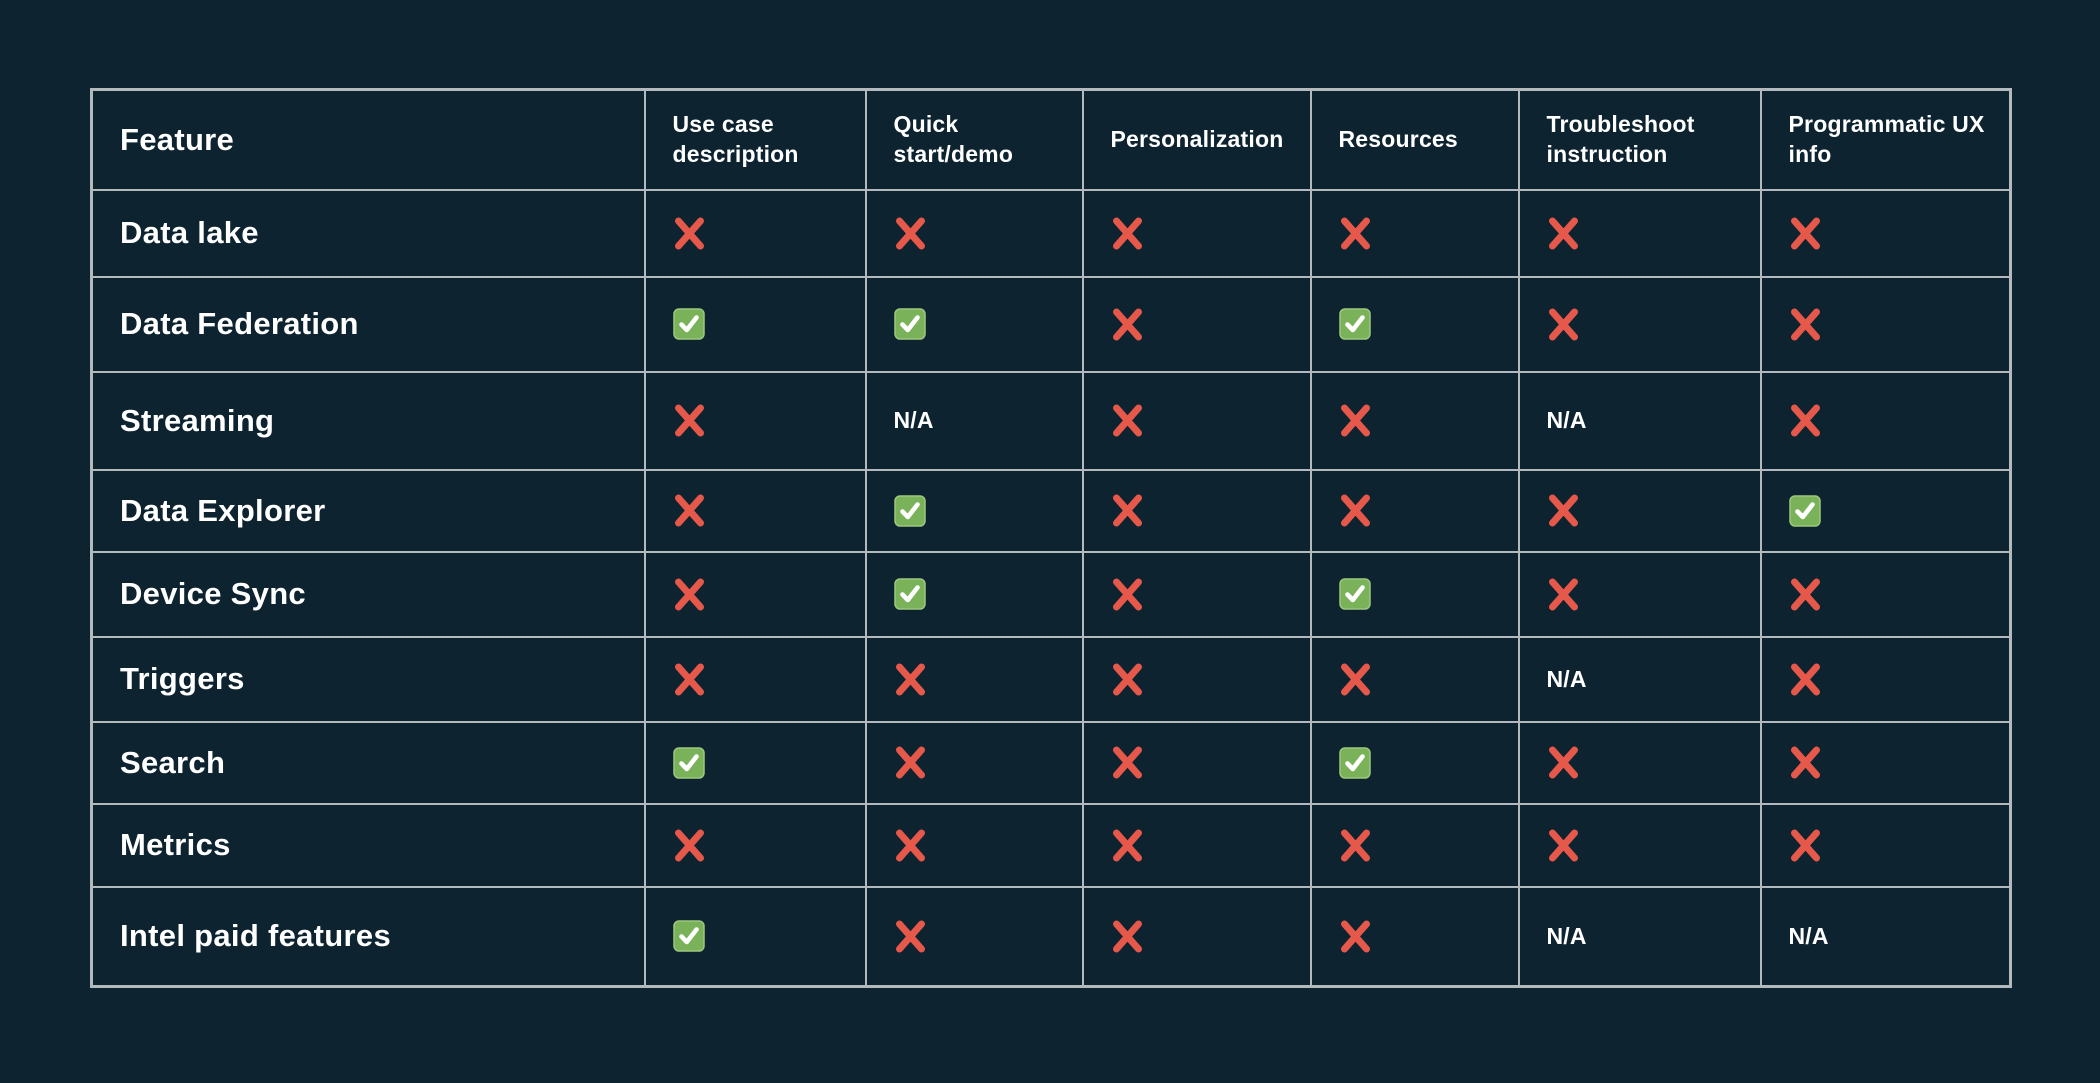 This screenshot has width=2100, height=1083. I want to click on table-row-search: Search, so click(1051, 762).